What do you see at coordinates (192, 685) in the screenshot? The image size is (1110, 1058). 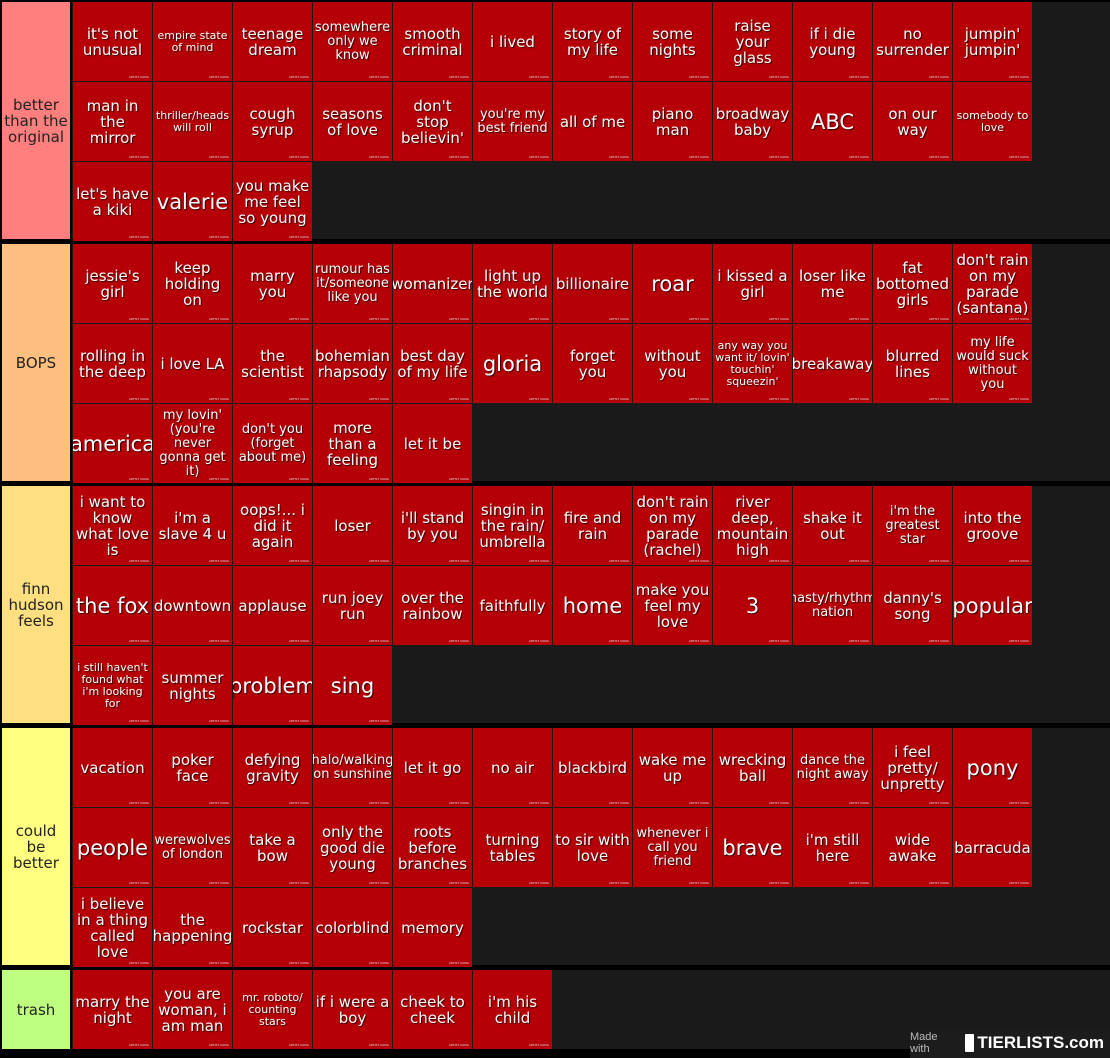 I see `song-tile: summer nights ARTIST SONG` at bounding box center [192, 685].